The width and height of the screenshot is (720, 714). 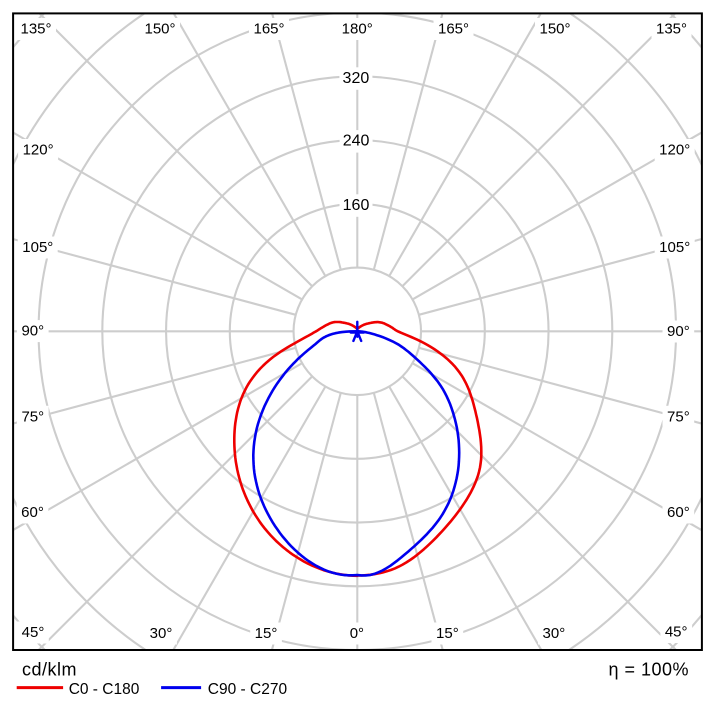 I want to click on svg-text: 0°, so click(x=357, y=633).